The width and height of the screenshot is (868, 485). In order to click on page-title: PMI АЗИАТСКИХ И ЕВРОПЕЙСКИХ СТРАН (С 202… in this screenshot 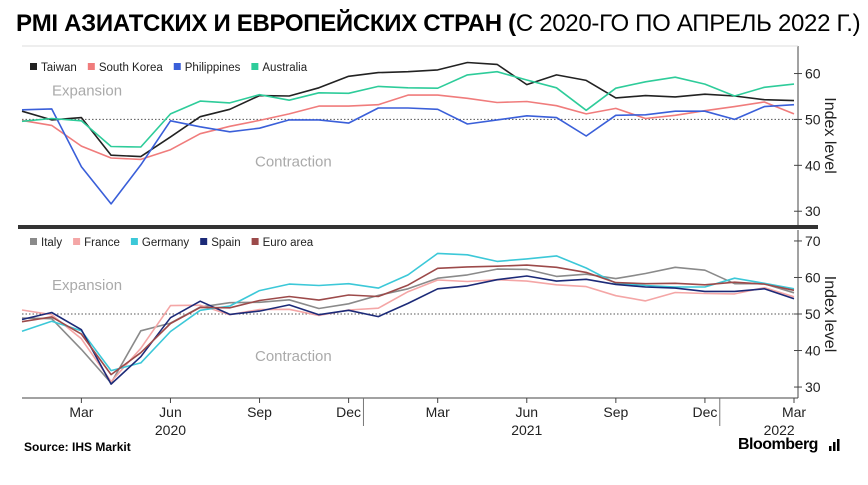, I will do `click(438, 24)`.